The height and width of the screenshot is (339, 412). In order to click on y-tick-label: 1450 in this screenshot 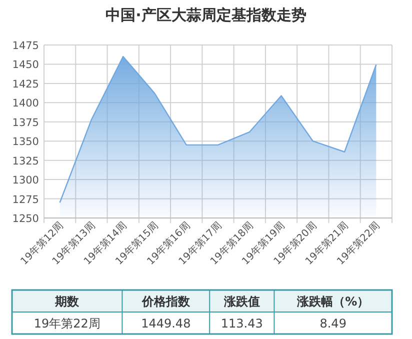, I will do `click(25, 65)`.